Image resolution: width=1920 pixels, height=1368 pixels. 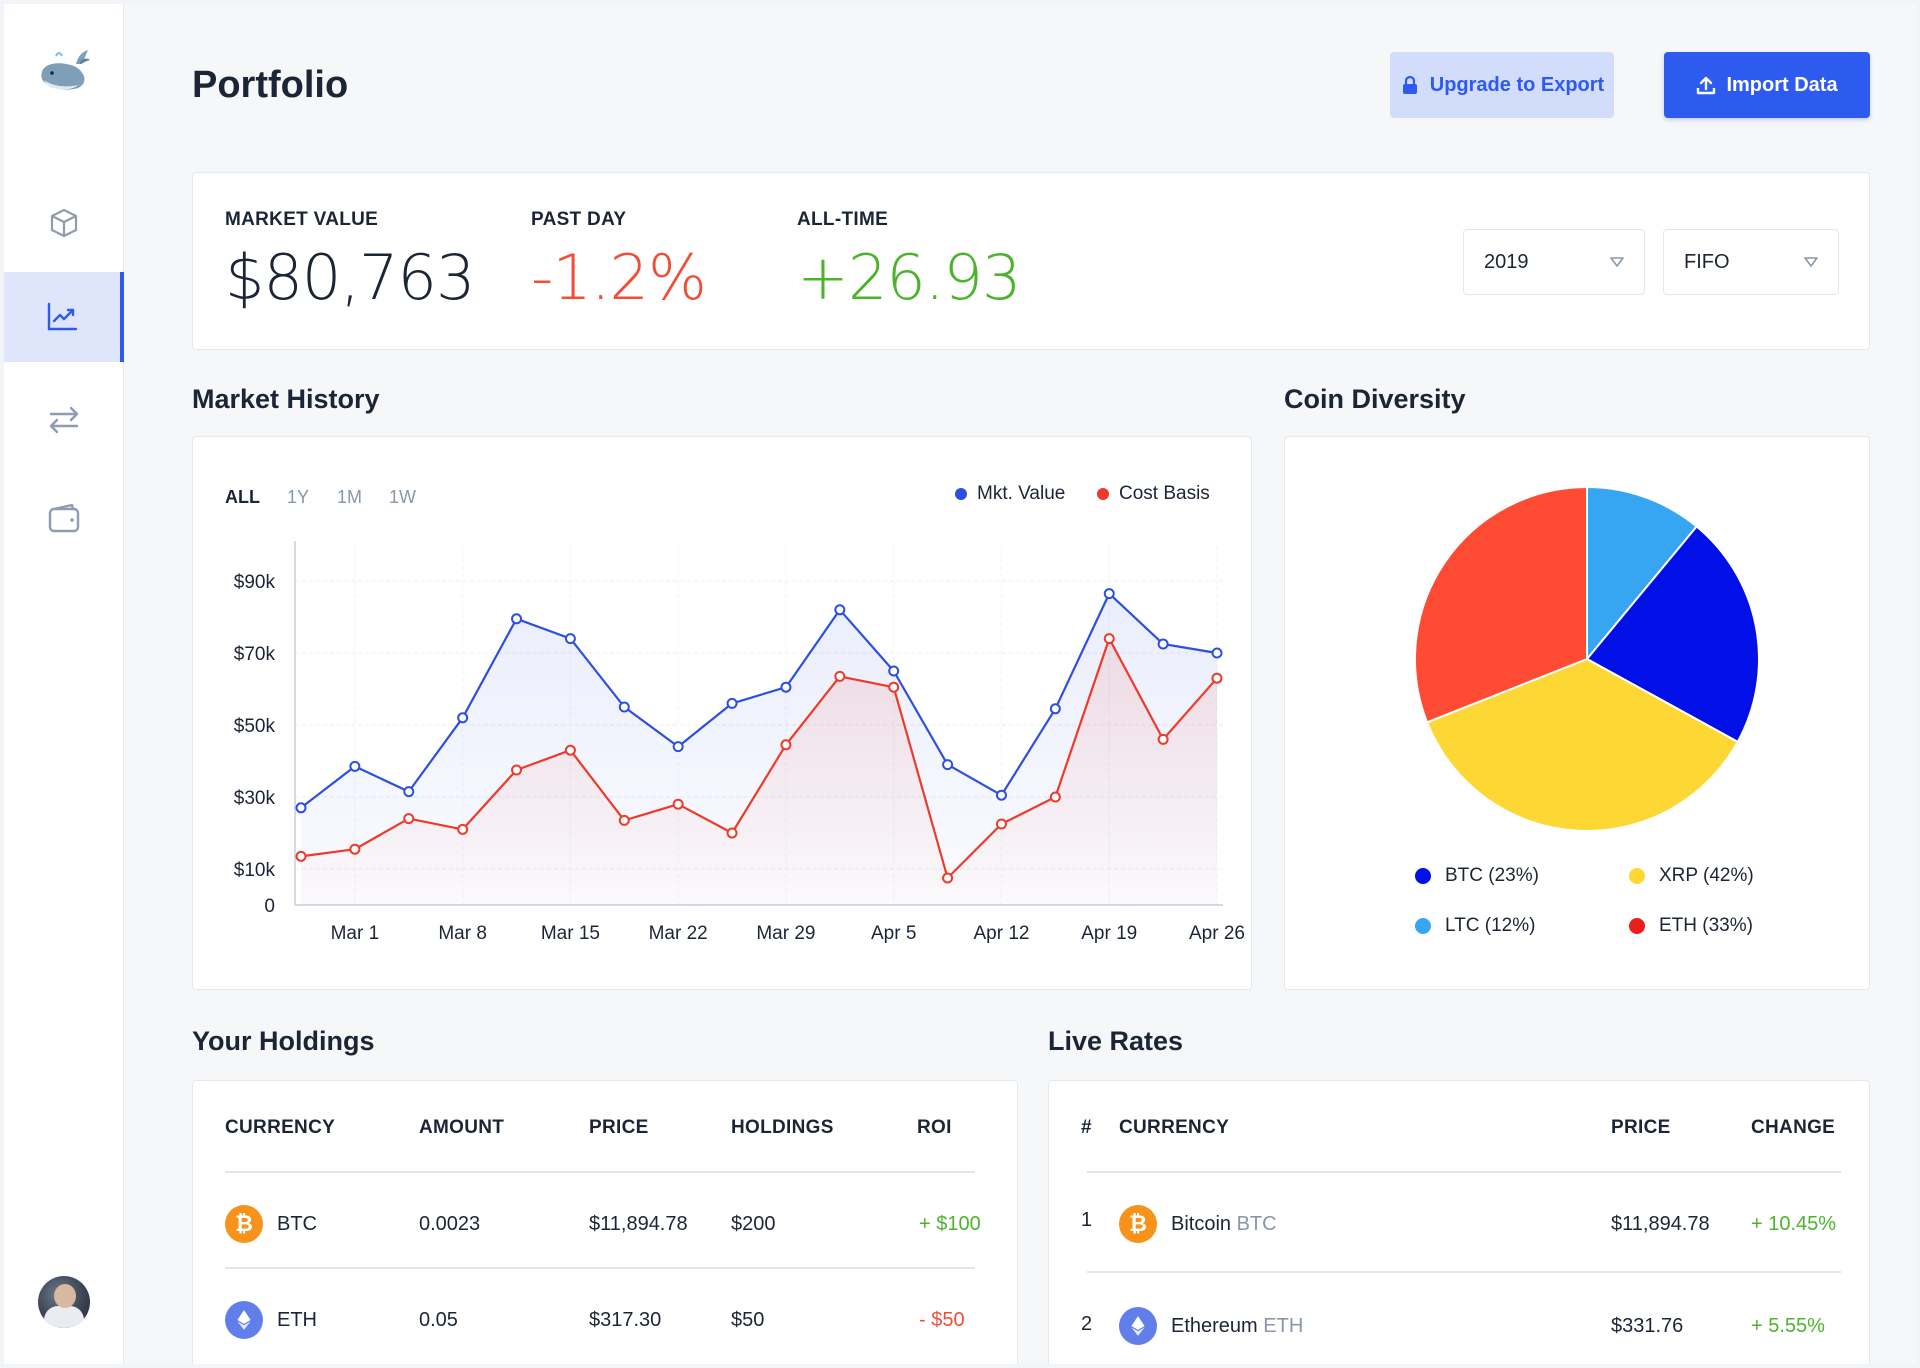 What do you see at coordinates (1237, 1326) in the screenshot?
I see `currency-name-cell: Ethereum ETH` at bounding box center [1237, 1326].